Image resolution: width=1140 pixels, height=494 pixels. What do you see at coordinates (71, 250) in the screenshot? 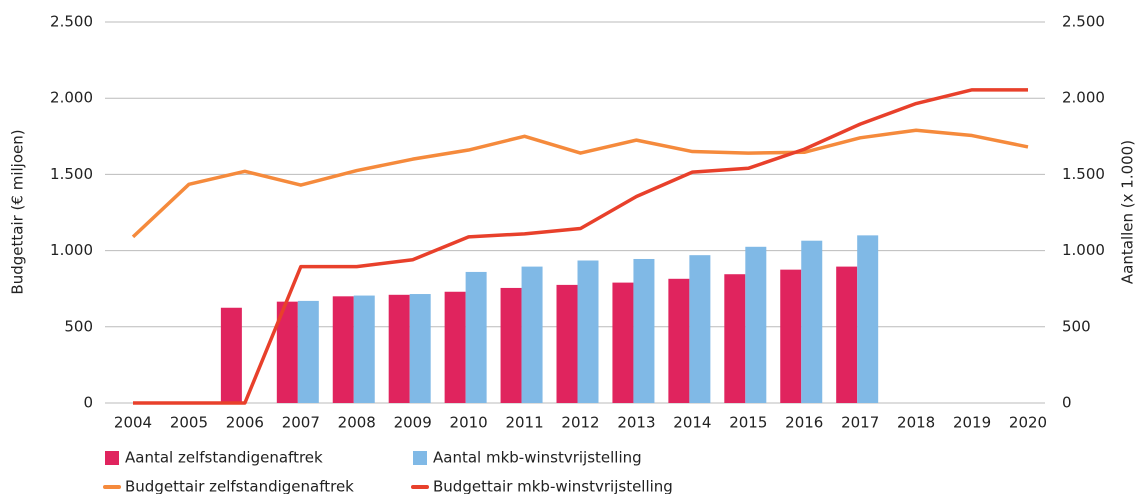
I see `y-tick-label: 1.000` at bounding box center [71, 250].